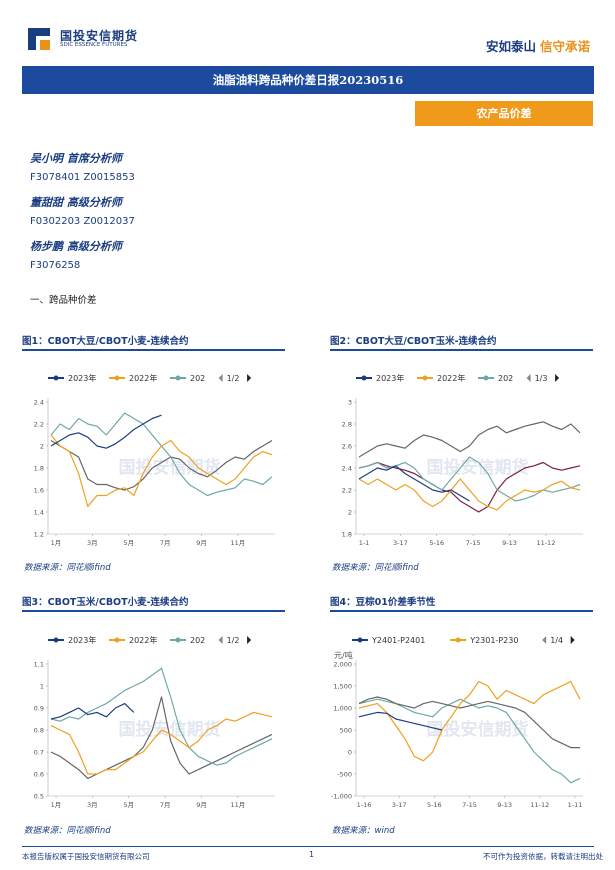  Describe the element at coordinates (197, 640) in the screenshot. I see `legend-label: 202` at that location.